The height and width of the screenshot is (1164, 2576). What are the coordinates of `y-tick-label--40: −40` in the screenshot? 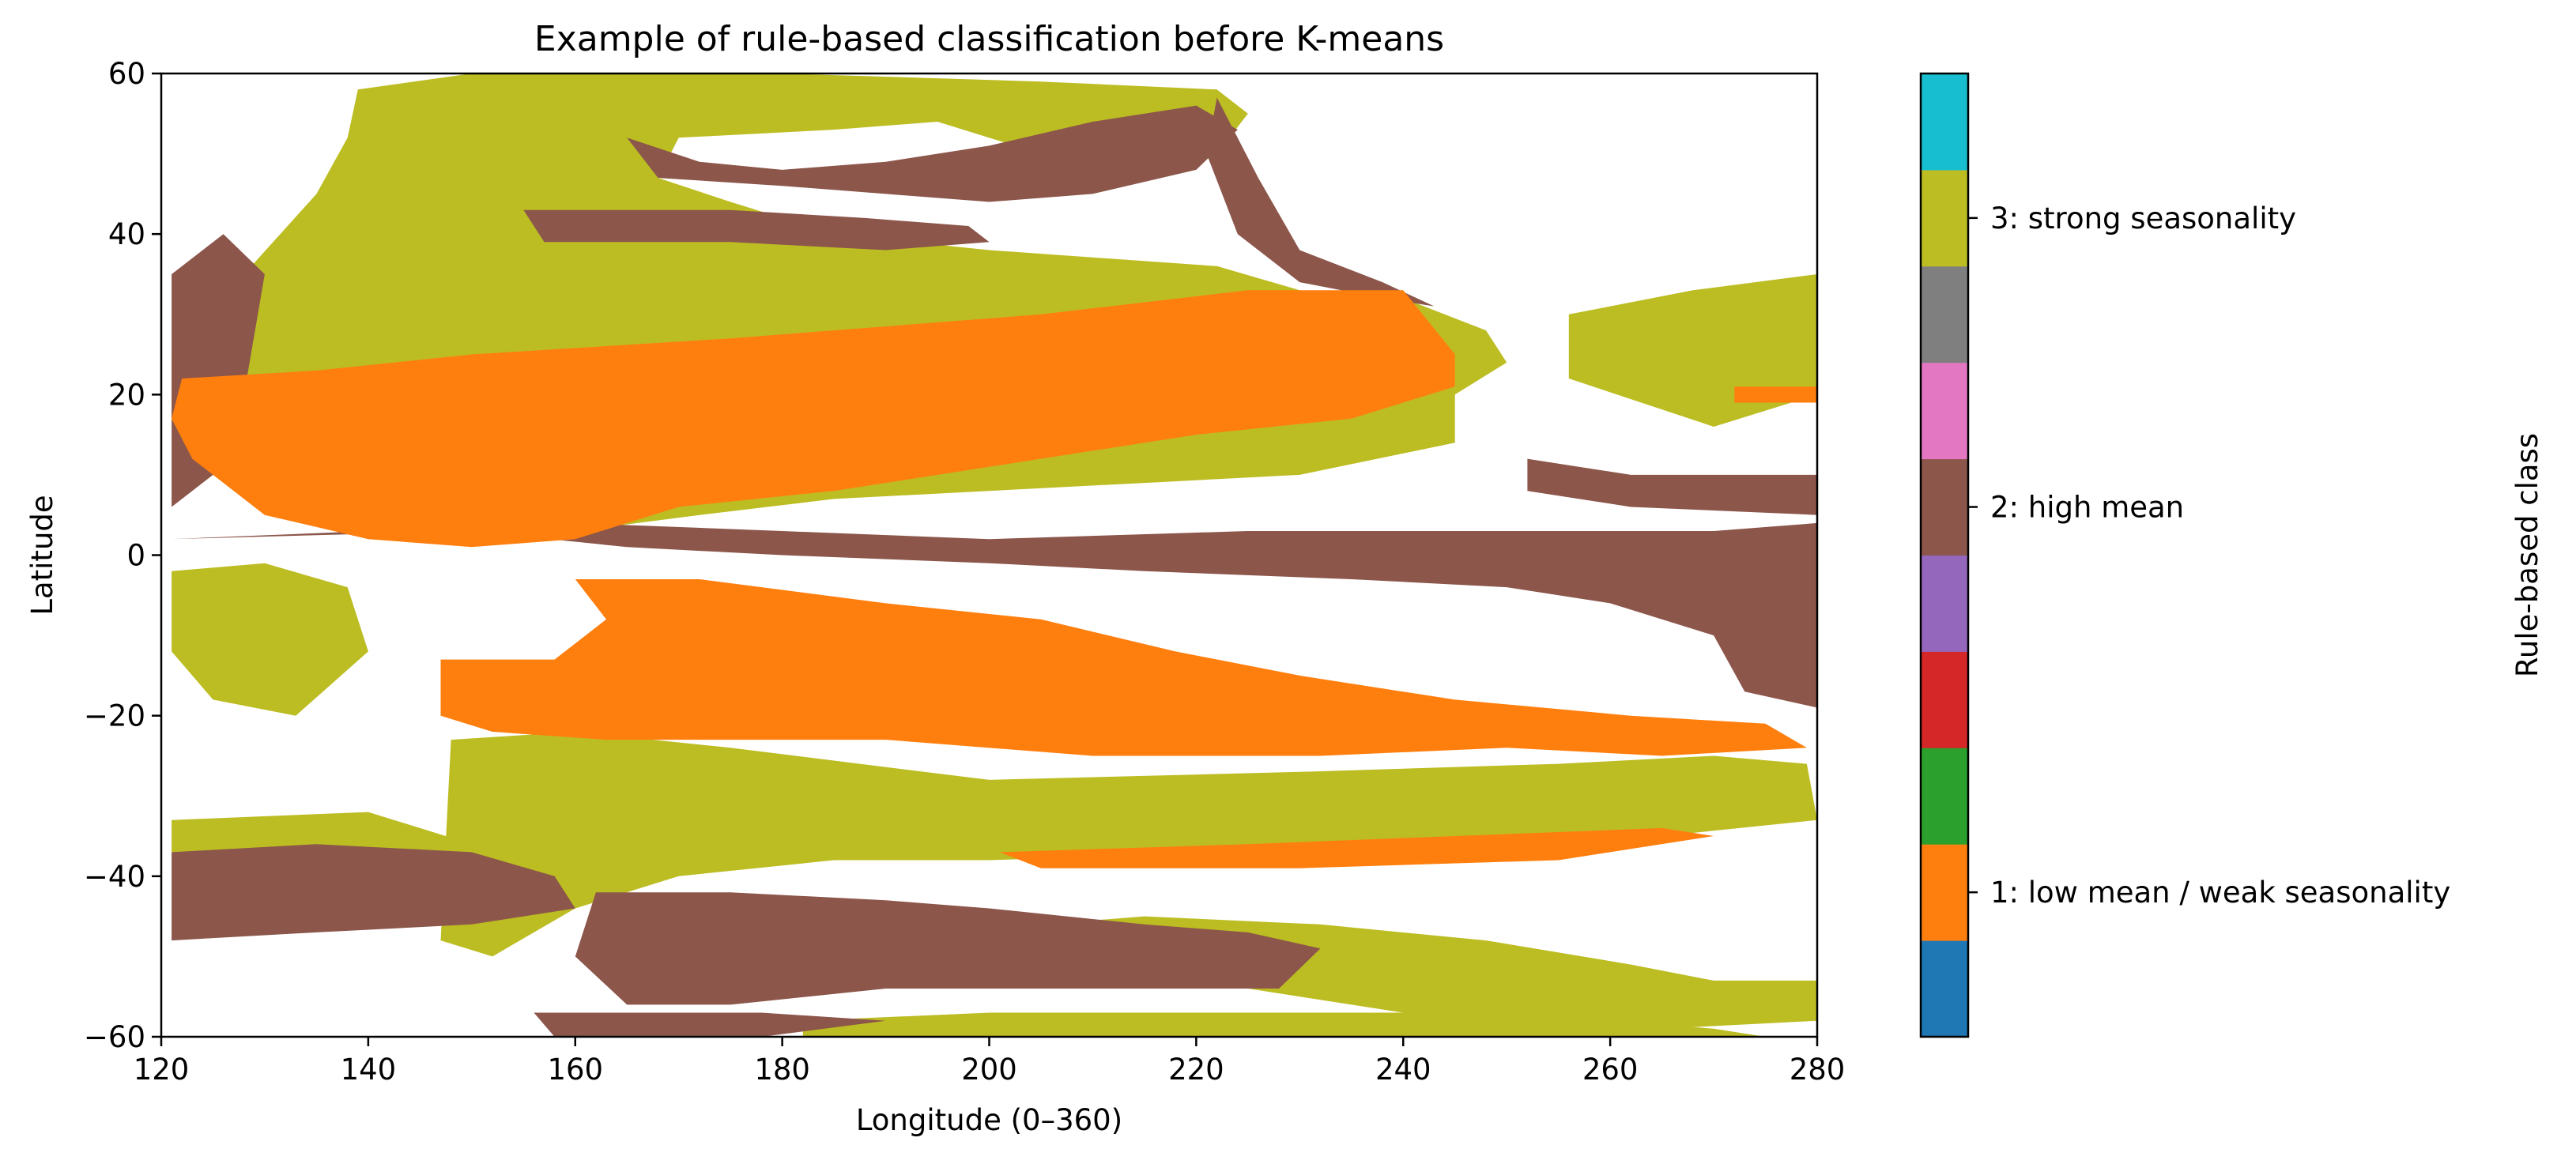 It's located at (115, 877).